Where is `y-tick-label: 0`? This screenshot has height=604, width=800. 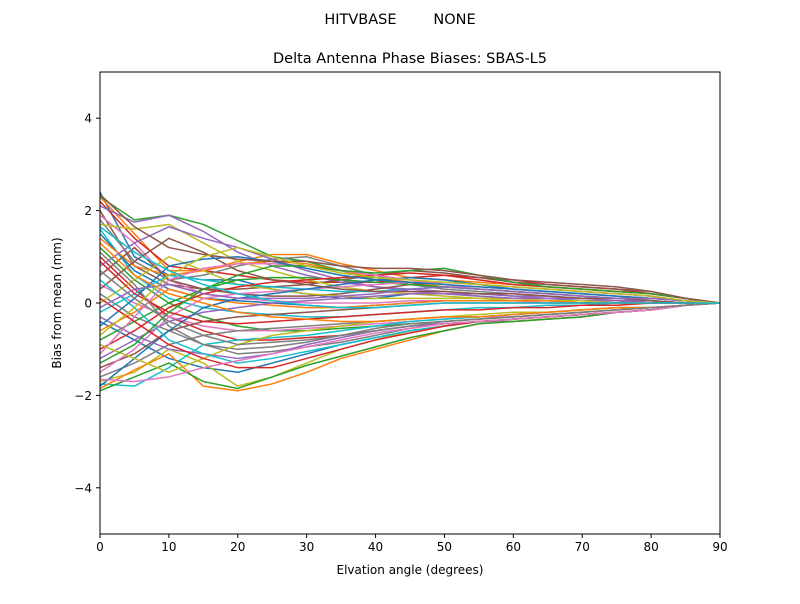 y-tick-label: 0 is located at coordinates (88, 304).